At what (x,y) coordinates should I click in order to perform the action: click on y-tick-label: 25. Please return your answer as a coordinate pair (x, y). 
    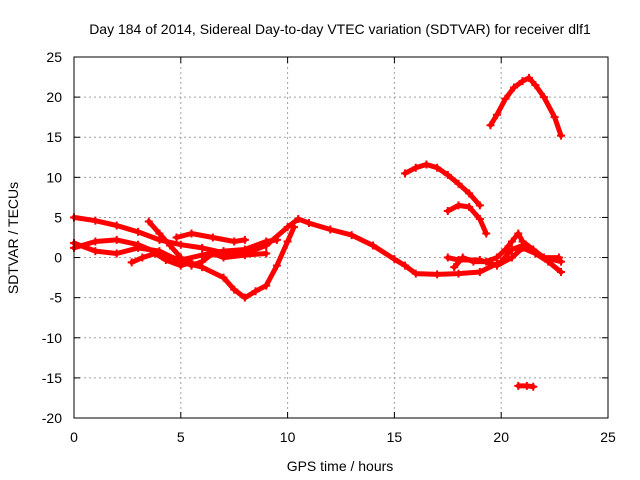
    Looking at the image, I should click on (54, 57).